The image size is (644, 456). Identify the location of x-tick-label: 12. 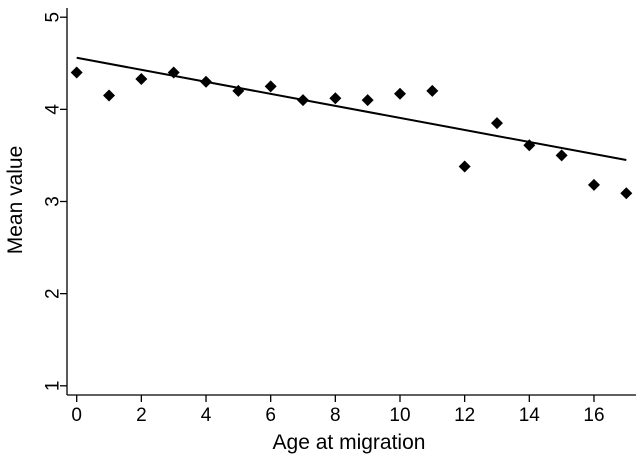
(464, 415).